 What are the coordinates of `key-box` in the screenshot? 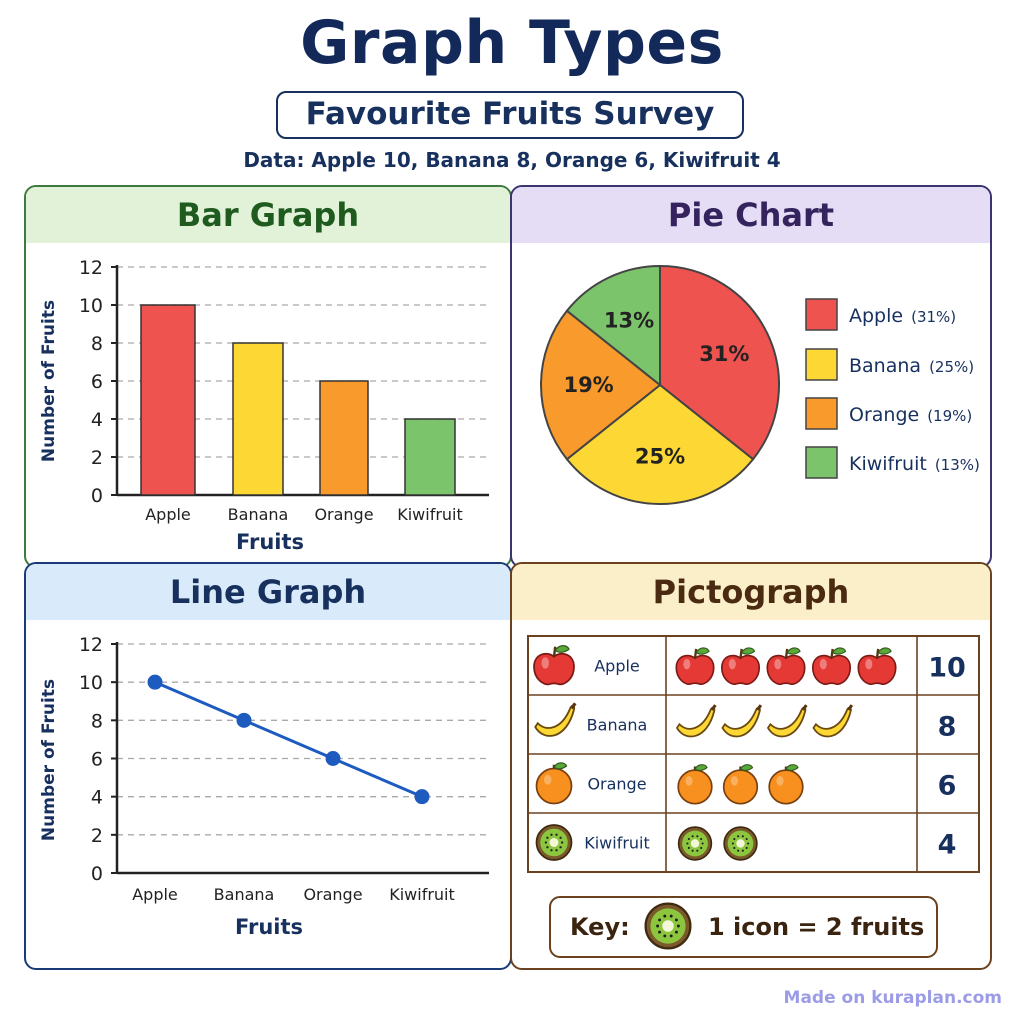 It's located at (743, 927).